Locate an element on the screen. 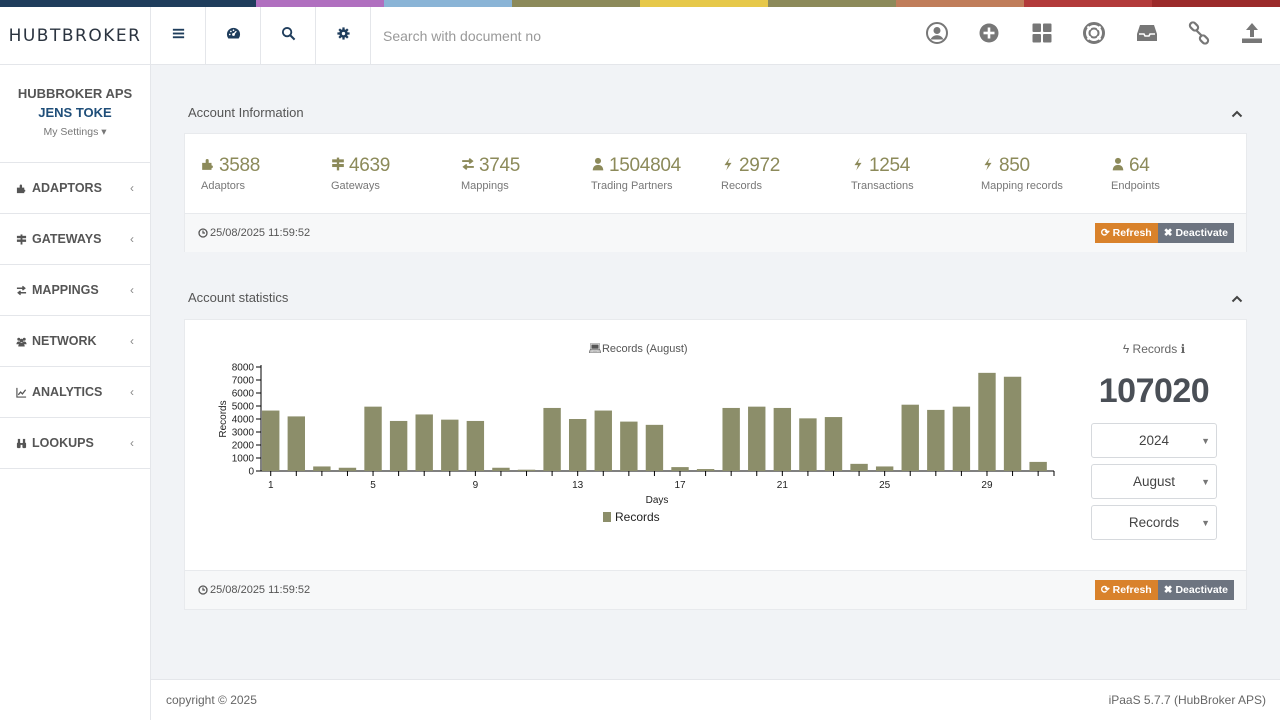  collapse-account-info-button is located at coordinates (1237, 114).